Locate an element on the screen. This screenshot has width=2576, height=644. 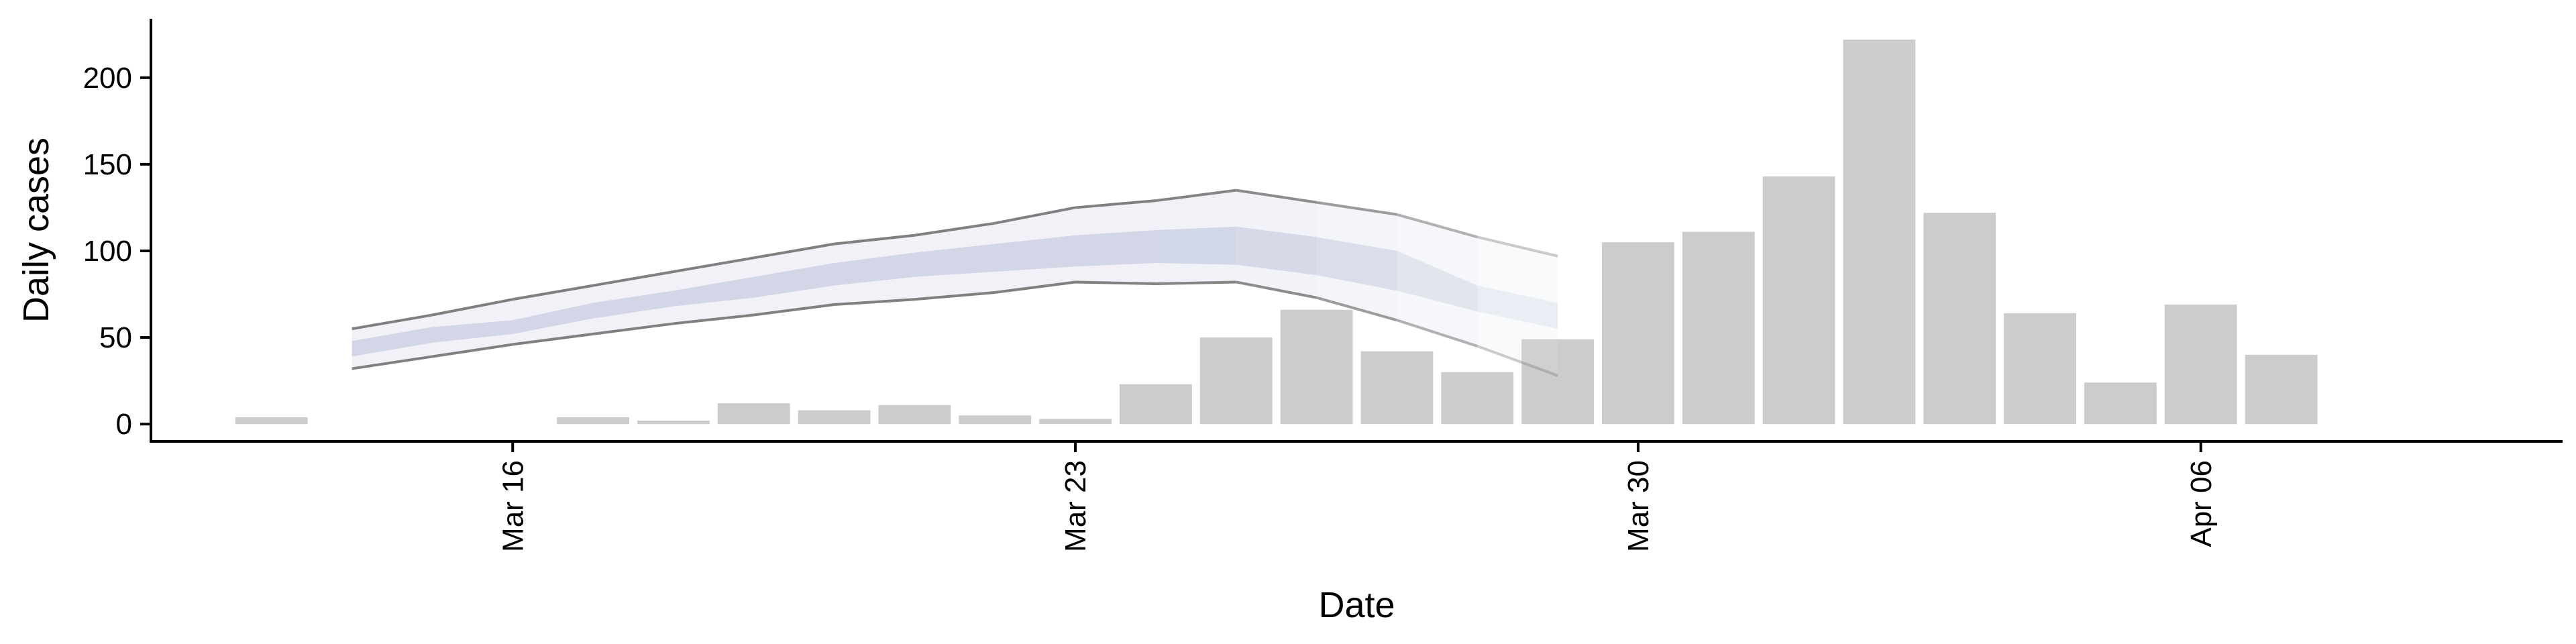
y-tick-label: 150 is located at coordinates (107, 164).